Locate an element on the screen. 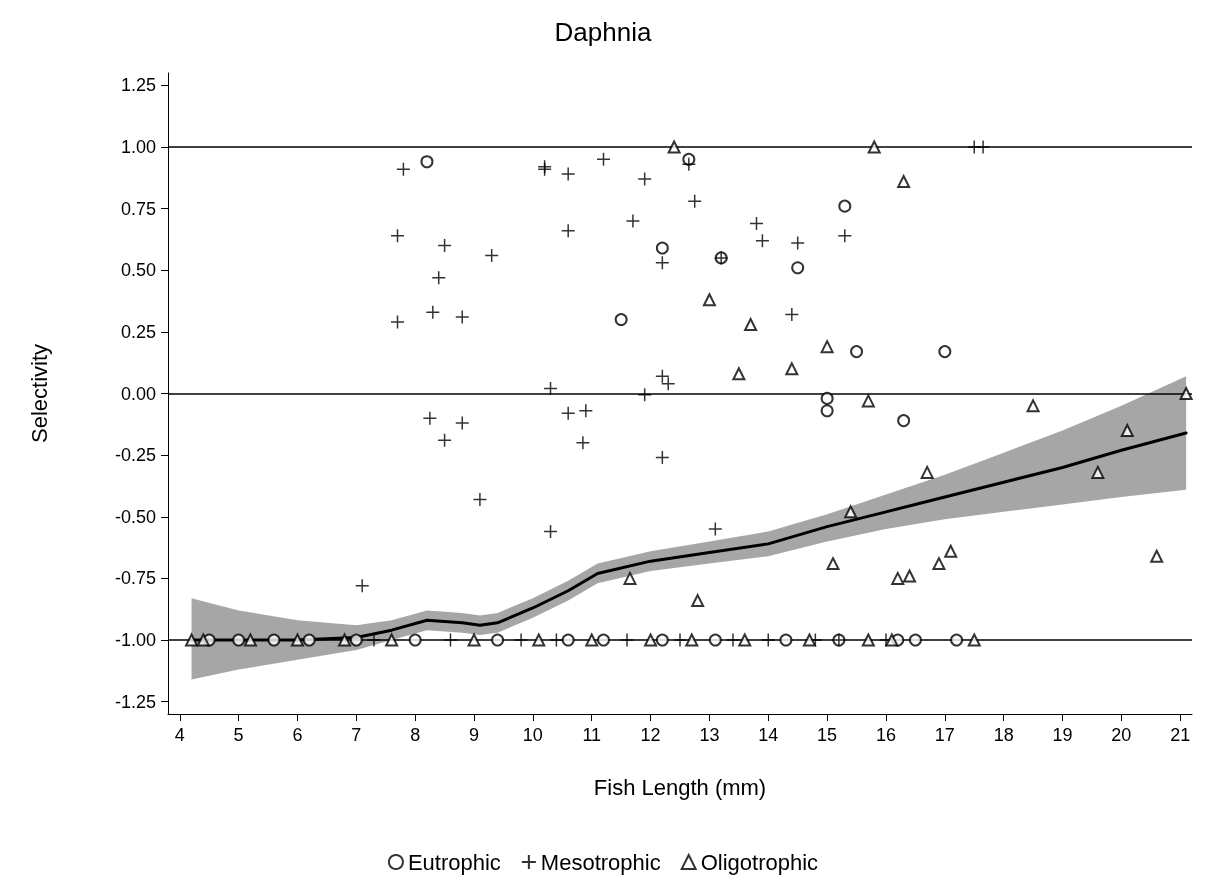 This screenshot has width=1206, height=894. y-tick-label: 0.75 is located at coordinates (138, 208).